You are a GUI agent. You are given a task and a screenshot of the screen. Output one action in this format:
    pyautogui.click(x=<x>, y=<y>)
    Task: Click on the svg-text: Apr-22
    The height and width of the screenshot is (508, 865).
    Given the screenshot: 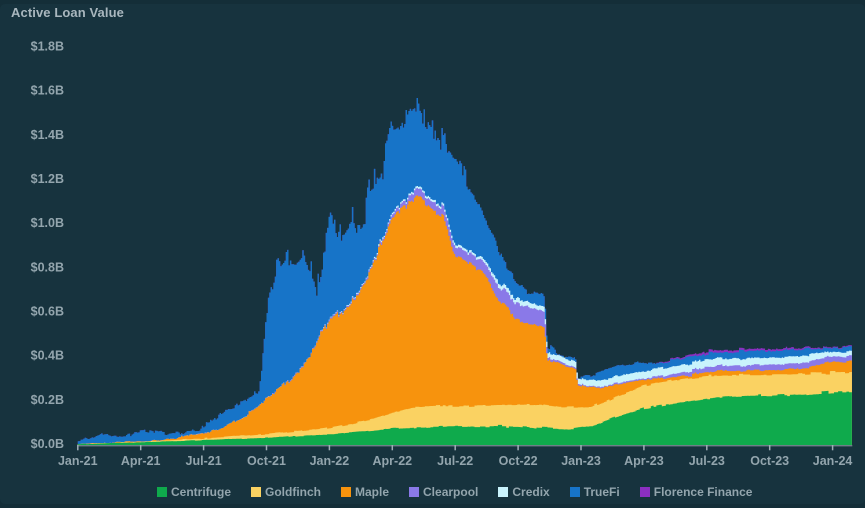 What is the action you would take?
    pyautogui.click(x=393, y=461)
    